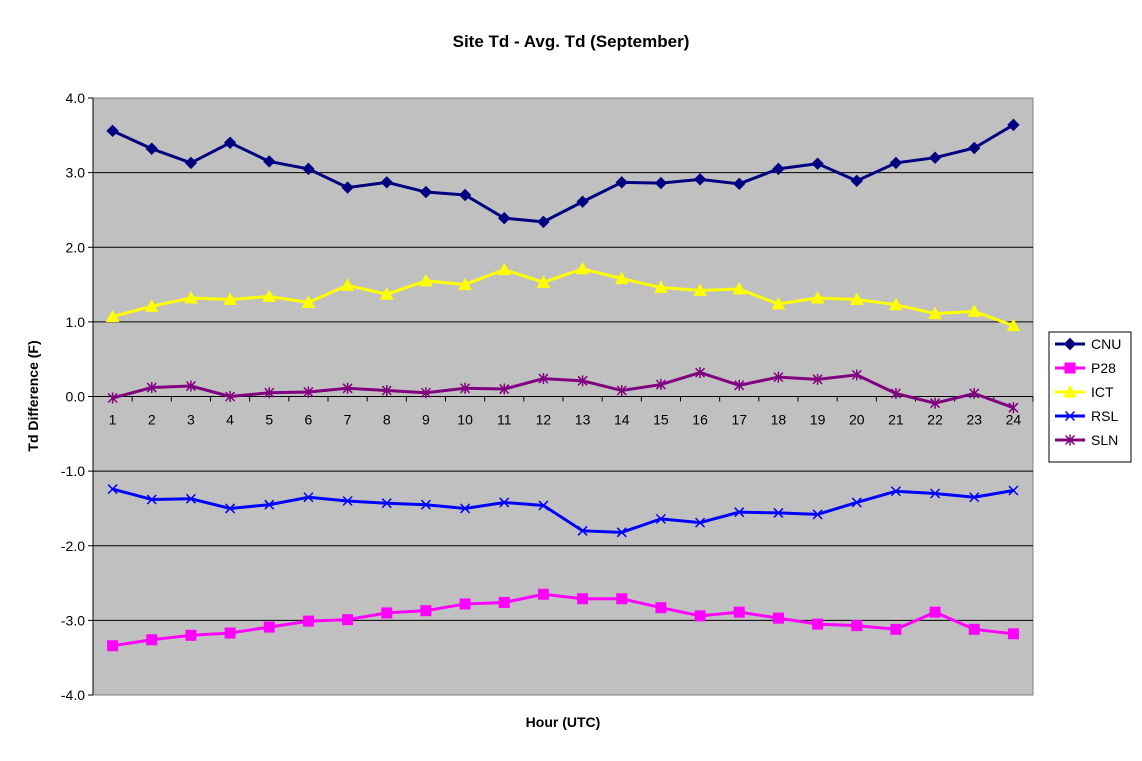 This screenshot has height=761, width=1142. What do you see at coordinates (544, 420) in the screenshot?
I see `x-tick-label: 12` at bounding box center [544, 420].